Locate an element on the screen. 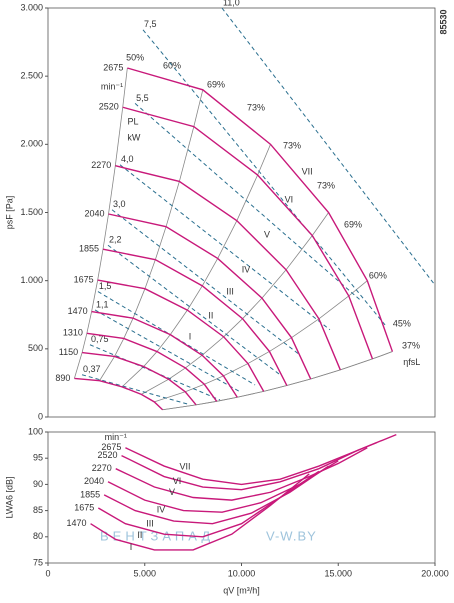  annotation: 45% is located at coordinates (402, 323).